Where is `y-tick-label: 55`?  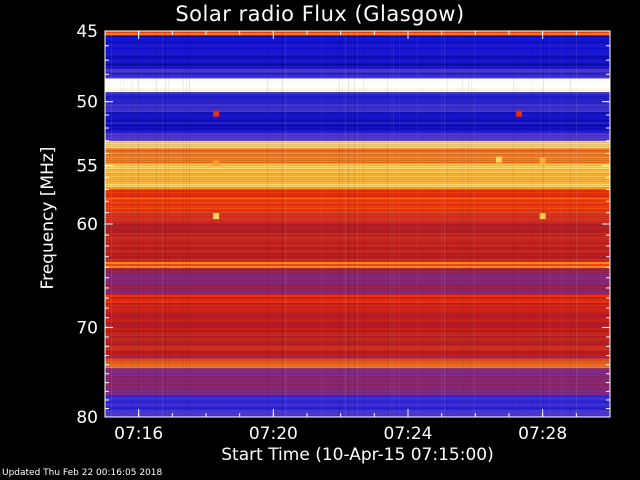
y-tick-label: 55 is located at coordinates (87, 167).